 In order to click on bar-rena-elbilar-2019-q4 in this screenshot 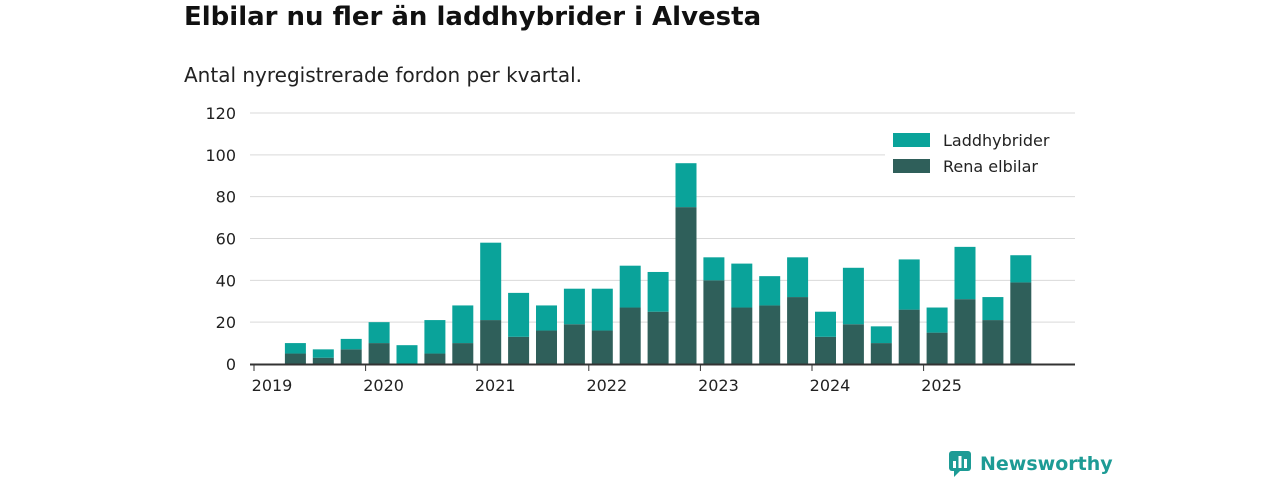, I will do `click(351, 356)`.